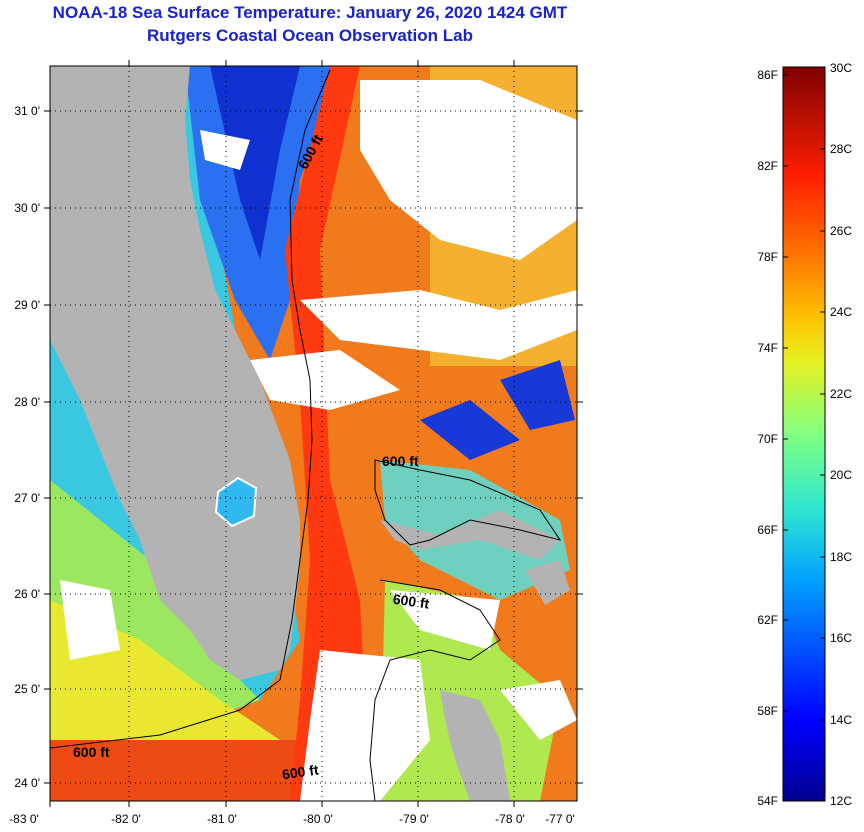 This screenshot has width=864, height=832. Describe the element at coordinates (24, 819) in the screenshot. I see `longitude-label: -83 0'` at that location.